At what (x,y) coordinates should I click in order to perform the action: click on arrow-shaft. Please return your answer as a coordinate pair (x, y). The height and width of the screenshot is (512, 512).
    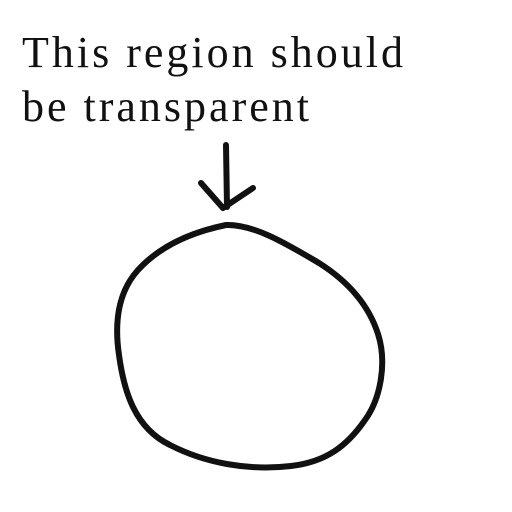
    Looking at the image, I should click on (226, 176).